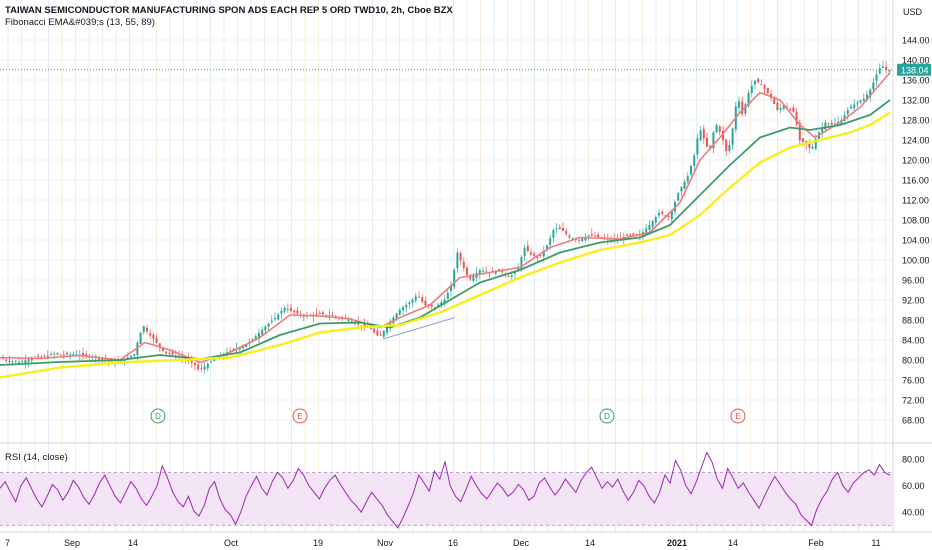  What do you see at coordinates (913, 460) in the screenshot?
I see `rsi-tick-label: 80.00` at bounding box center [913, 460].